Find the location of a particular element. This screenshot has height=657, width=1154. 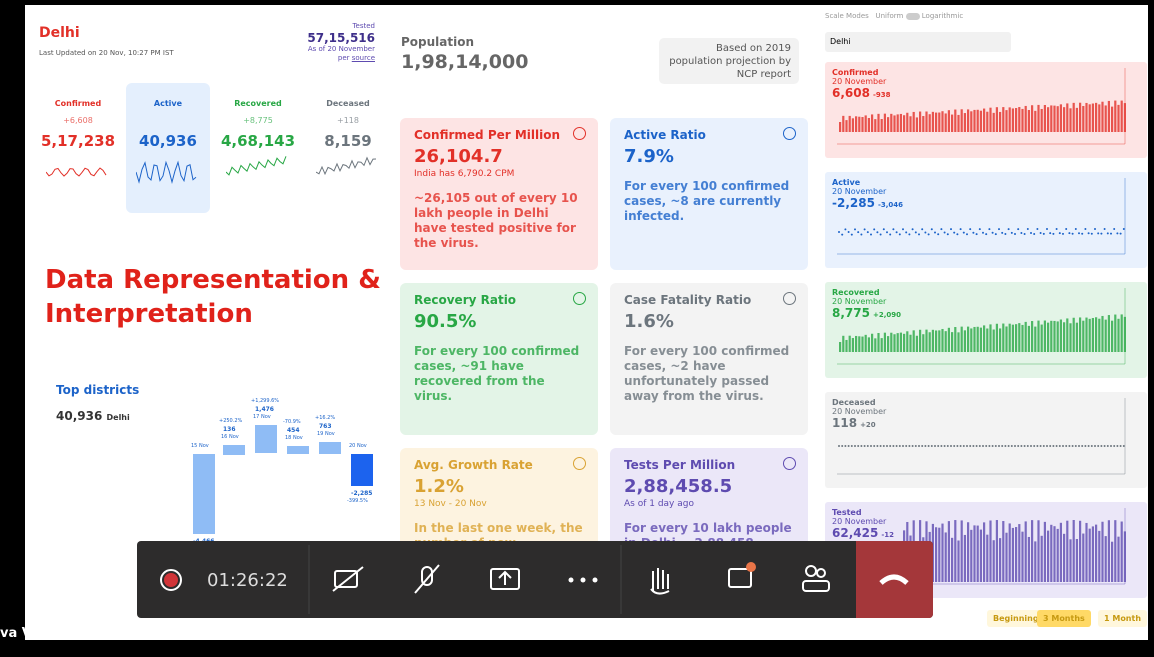

population-label: Population is located at coordinates (438, 42).